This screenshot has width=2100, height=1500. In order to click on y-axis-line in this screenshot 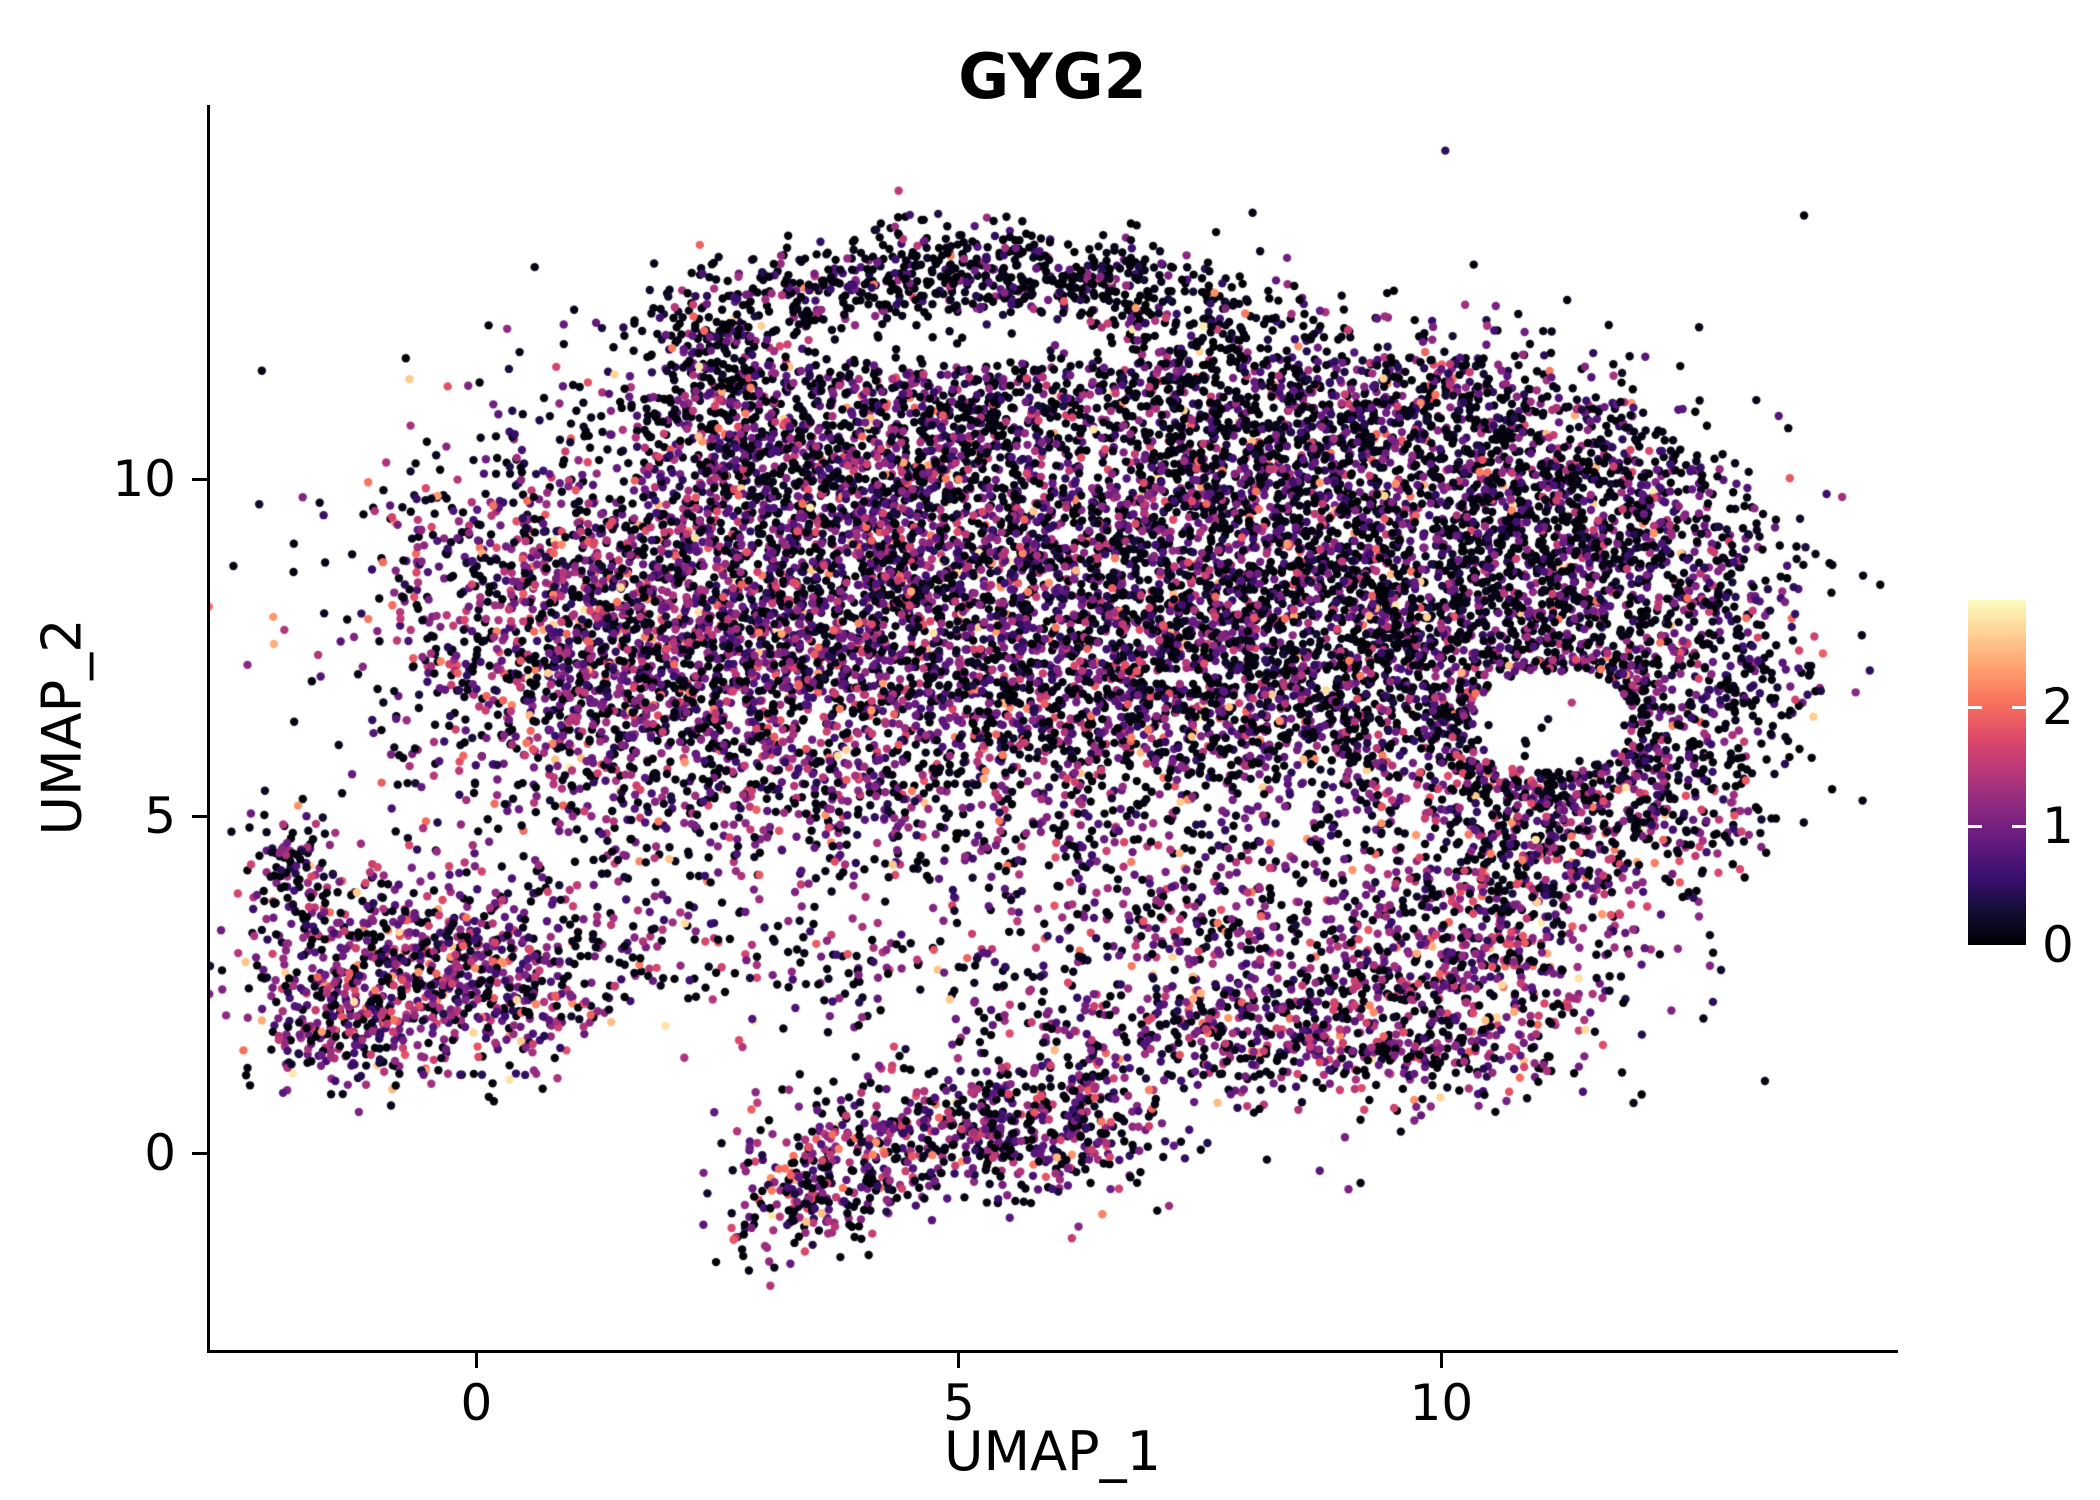, I will do `click(208, 729)`.